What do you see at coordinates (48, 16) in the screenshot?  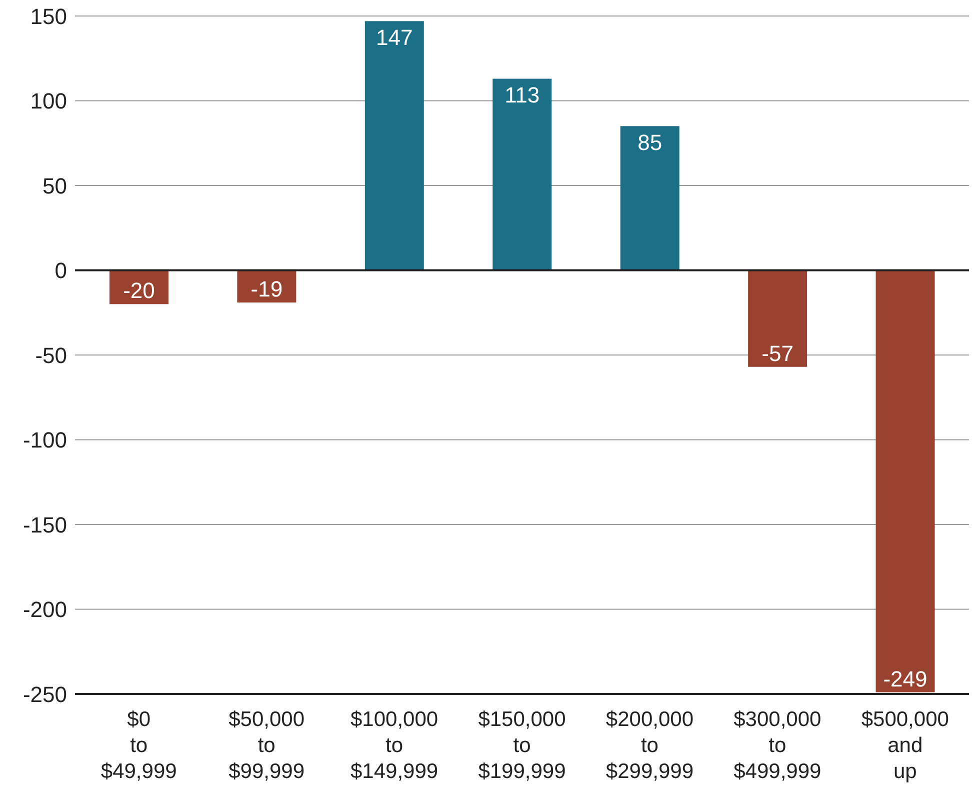 I see `y-tick-label: 150` at bounding box center [48, 16].